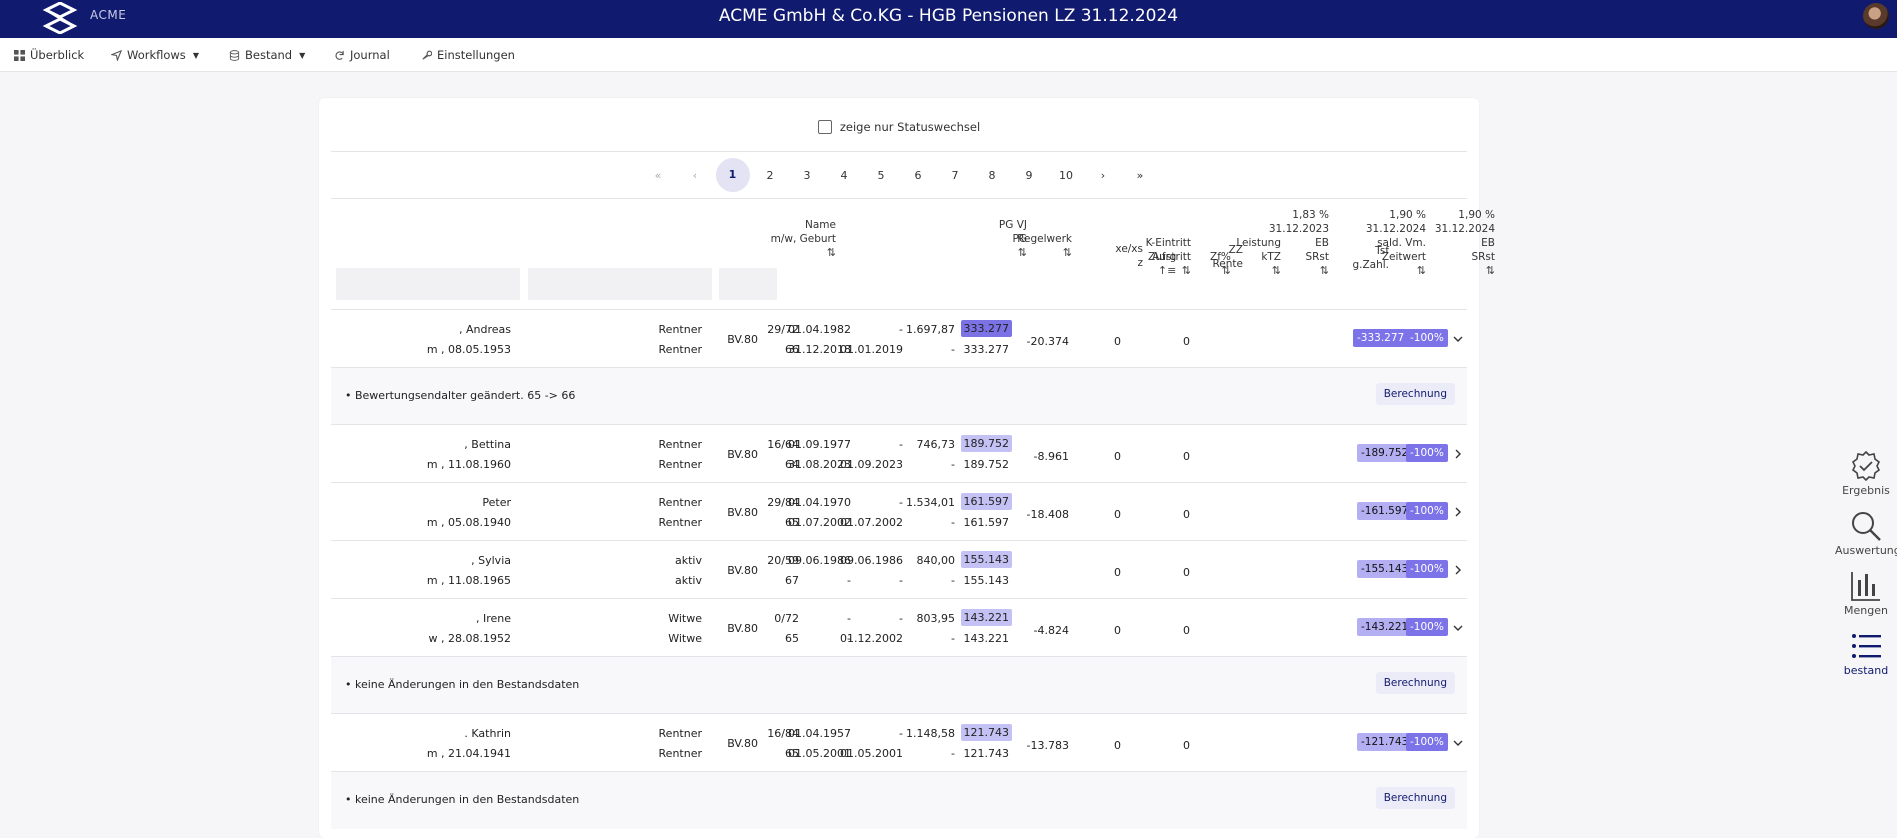  Describe the element at coordinates (871, 753) in the screenshot. I see `cell-rente: 01.05.2001` at that location.